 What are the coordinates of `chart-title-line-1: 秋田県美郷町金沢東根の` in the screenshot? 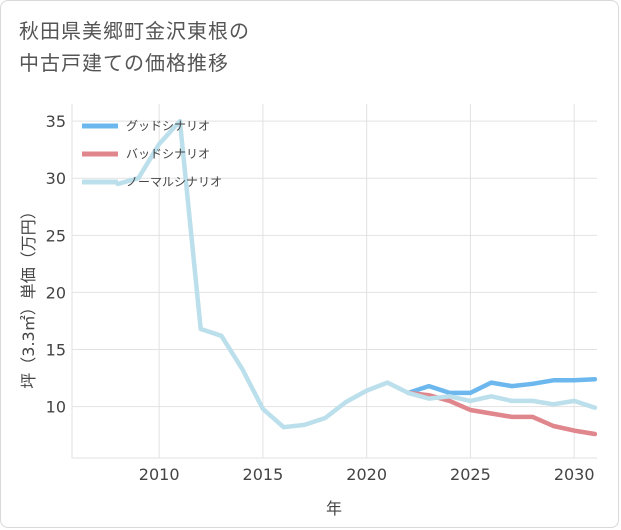 It's located at (134, 31).